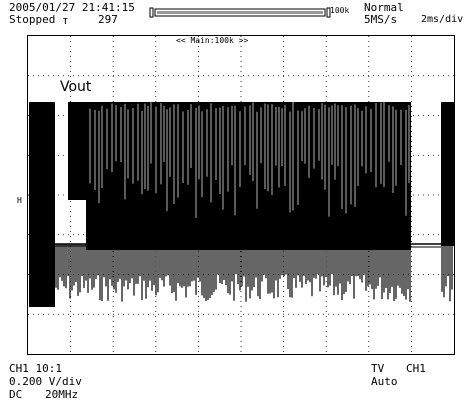 Image resolution: width=467 pixels, height=401 pixels. I want to click on time-div-readout: 2ms/div, so click(442, 19).